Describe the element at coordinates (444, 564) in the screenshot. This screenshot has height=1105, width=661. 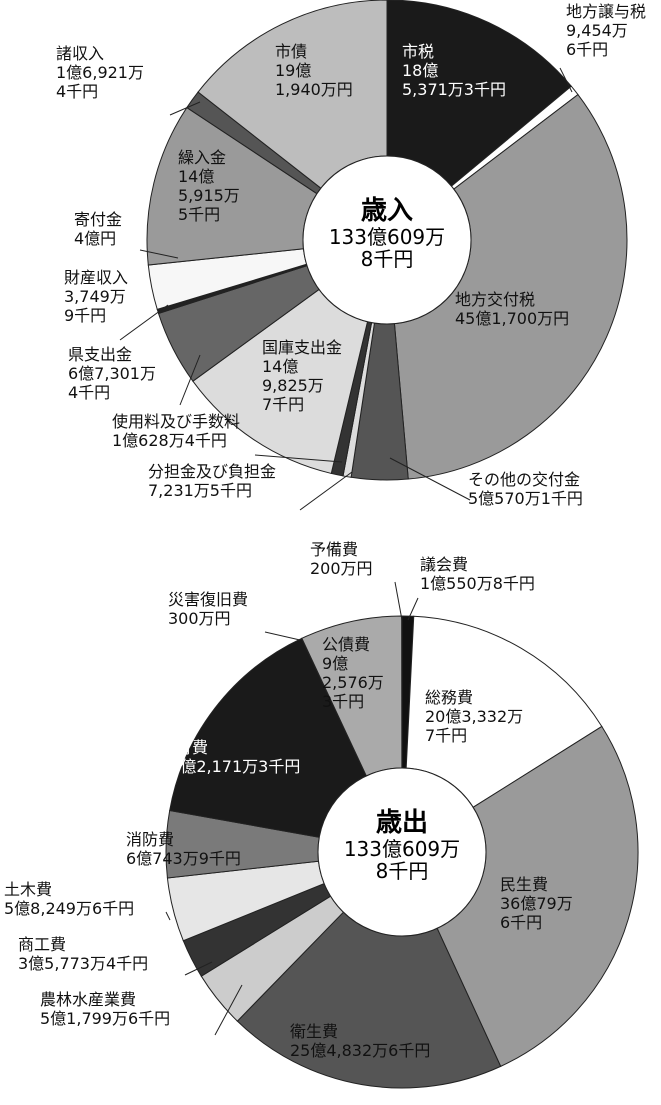
I see `category-name: 議会費` at that location.